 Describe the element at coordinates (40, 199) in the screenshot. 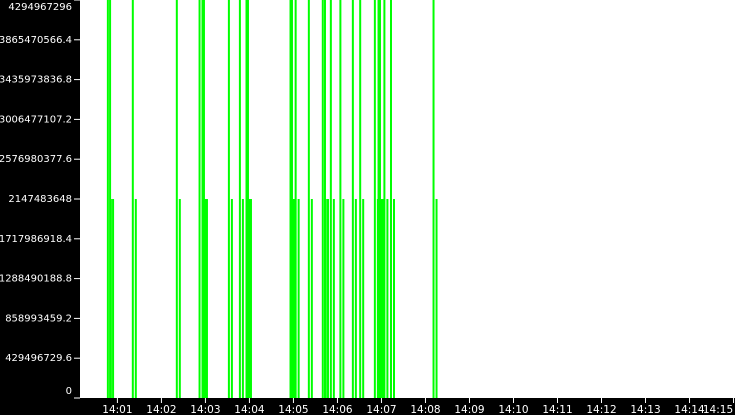

I see `y-tick-label: 2147483648` at that location.